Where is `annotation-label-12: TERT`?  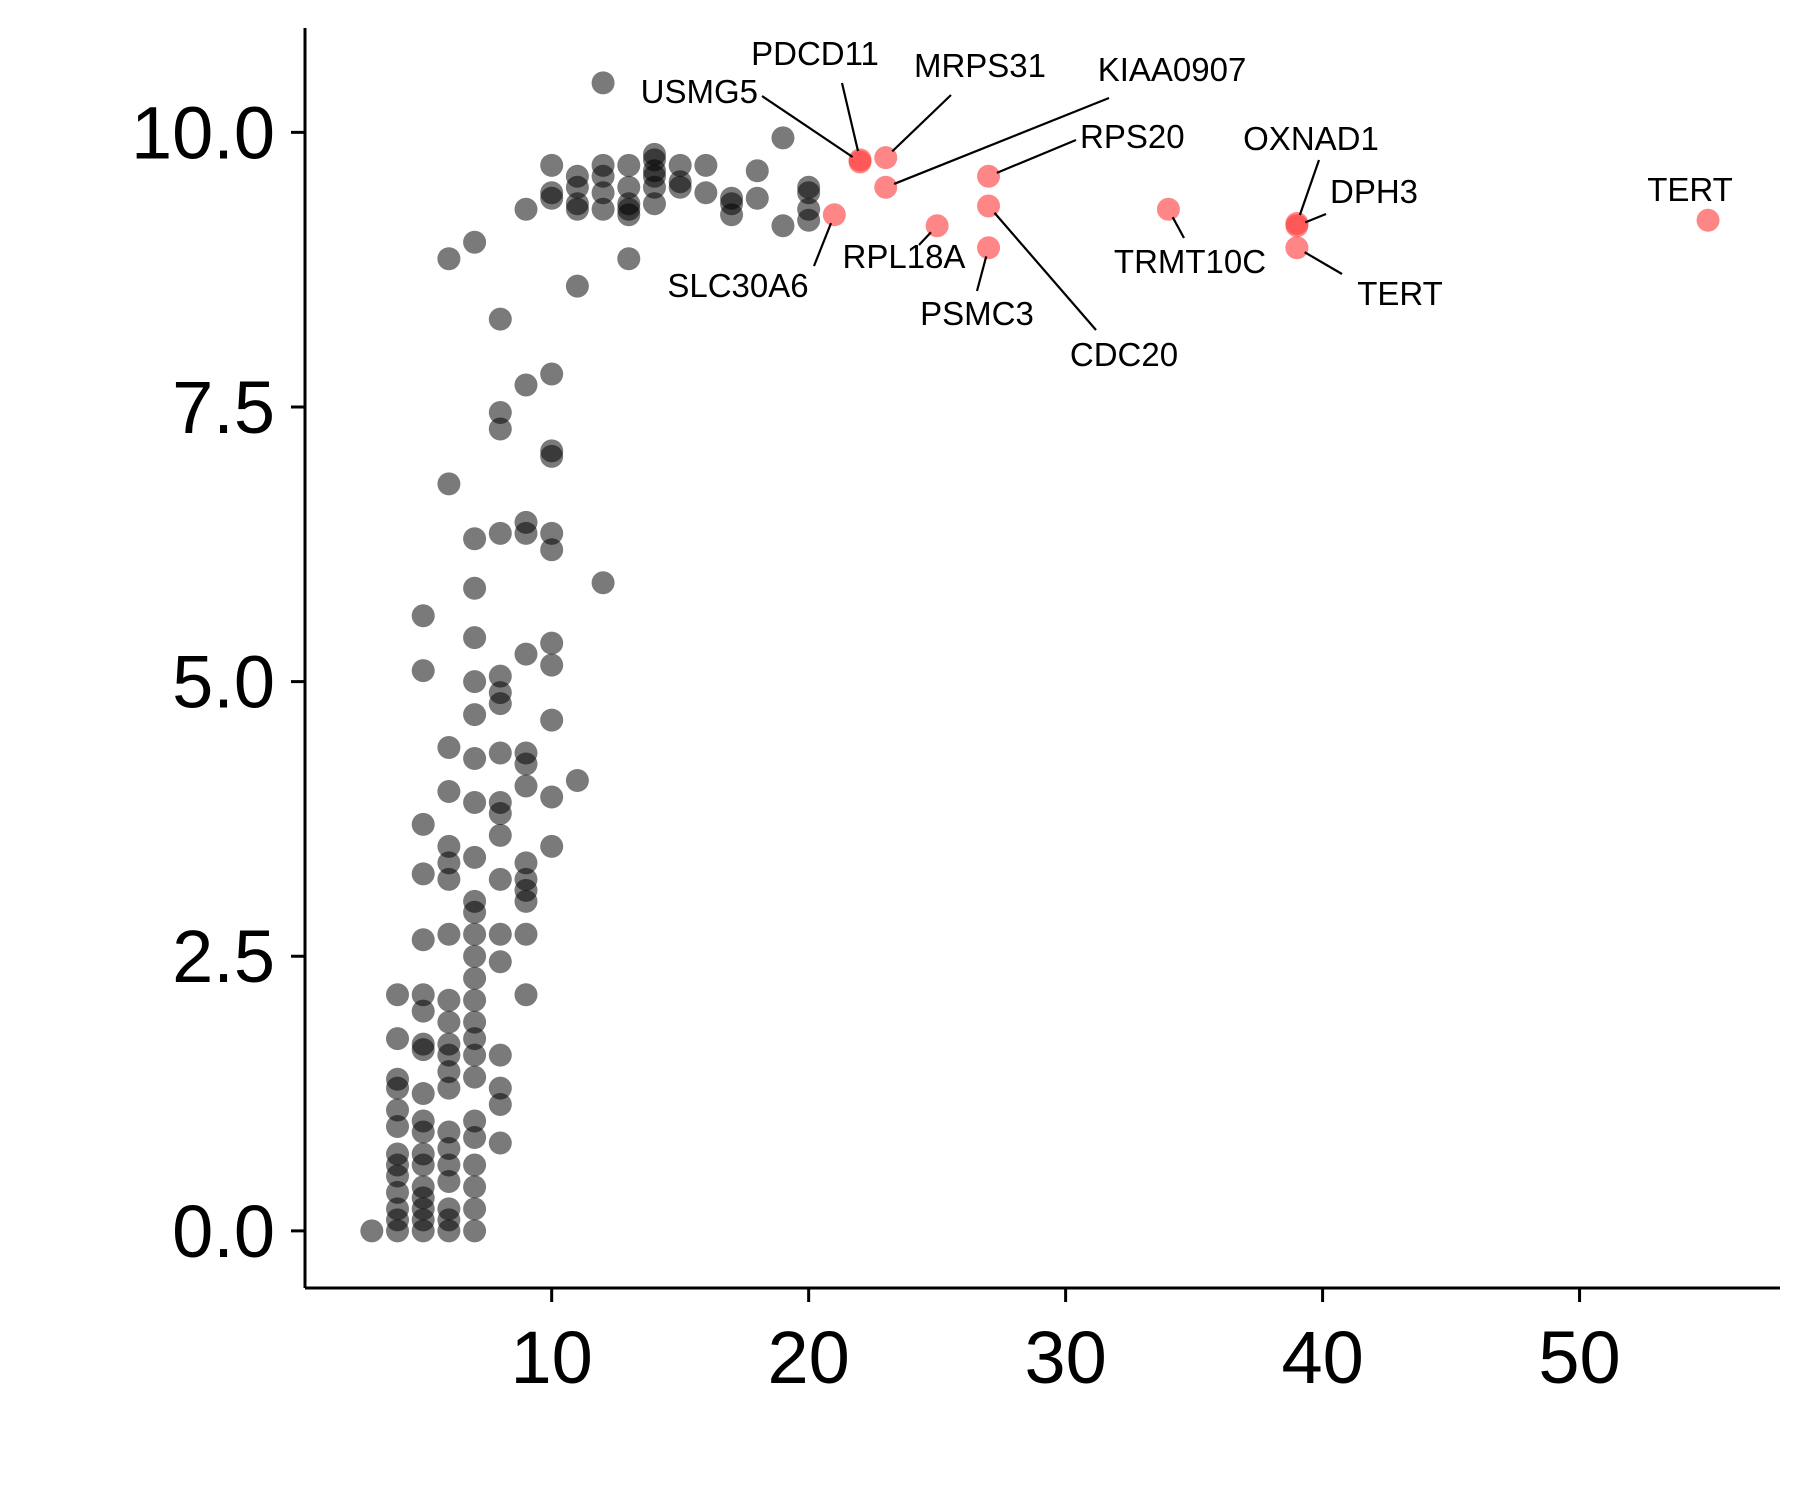
annotation-label-12: TERT is located at coordinates (1400, 293).